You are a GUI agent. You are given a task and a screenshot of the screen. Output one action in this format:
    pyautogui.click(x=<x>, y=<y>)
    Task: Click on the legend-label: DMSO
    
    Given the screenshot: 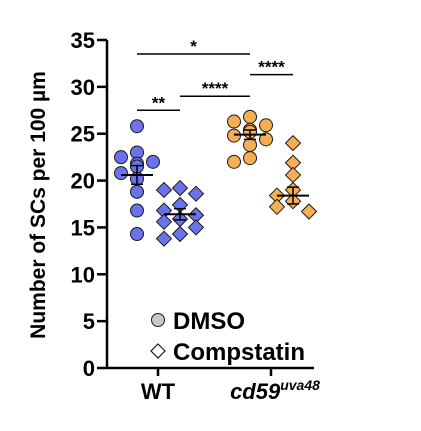 What is the action you would take?
    pyautogui.click(x=209, y=321)
    